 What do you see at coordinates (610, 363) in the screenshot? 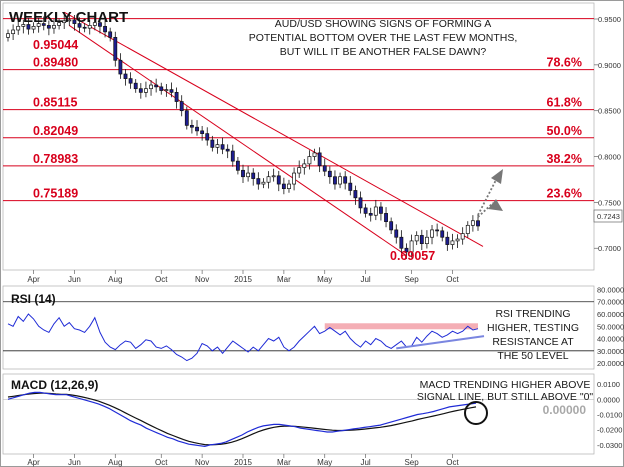
I see `rsi-y-tick-label: 20.0000` at bounding box center [610, 363].